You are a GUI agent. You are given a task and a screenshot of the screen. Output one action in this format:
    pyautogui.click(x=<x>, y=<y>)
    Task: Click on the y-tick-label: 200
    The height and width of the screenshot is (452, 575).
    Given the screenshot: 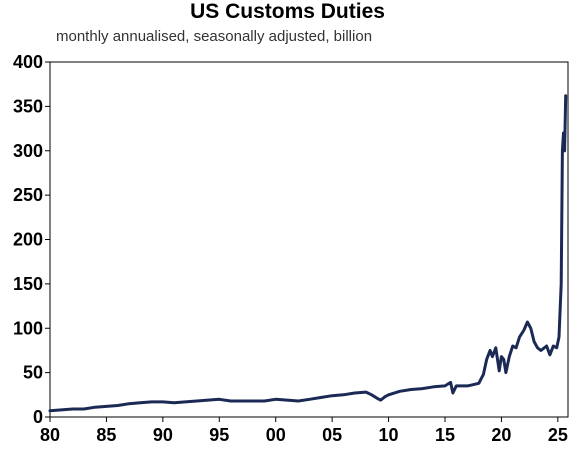 What is the action you would take?
    pyautogui.click(x=28, y=240)
    